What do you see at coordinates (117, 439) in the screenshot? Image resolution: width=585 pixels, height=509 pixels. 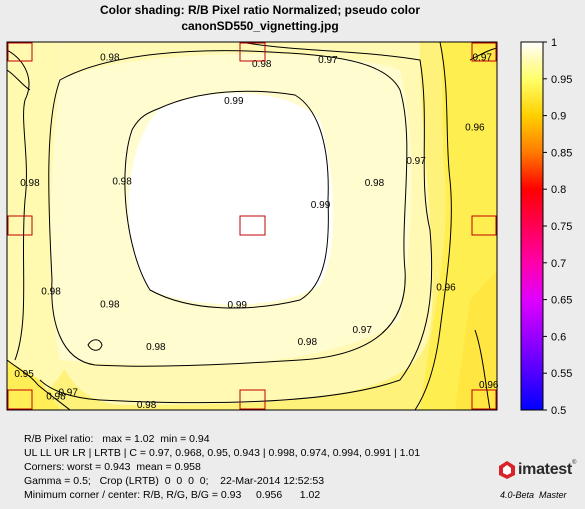 I see `info-line-pixel-ratio: R/B Pixel ratio: max = 1.02 min = 0.94` at bounding box center [117, 439].